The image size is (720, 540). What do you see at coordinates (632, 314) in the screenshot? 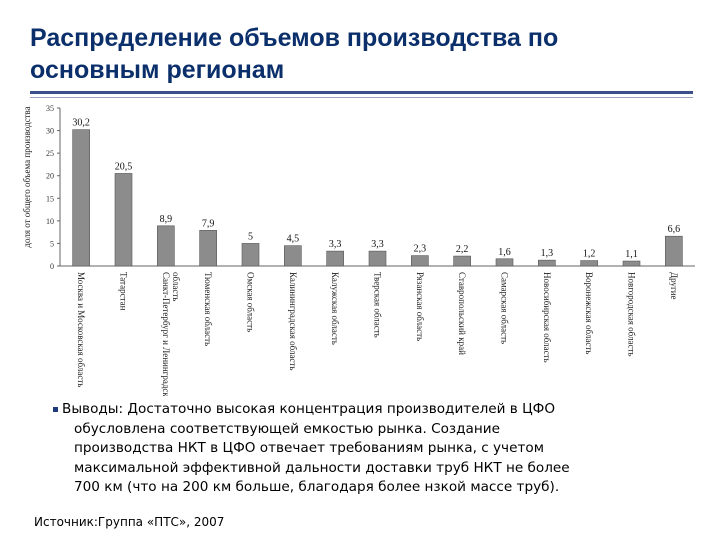
I see `category-label: Новгородская область` at bounding box center [632, 314].